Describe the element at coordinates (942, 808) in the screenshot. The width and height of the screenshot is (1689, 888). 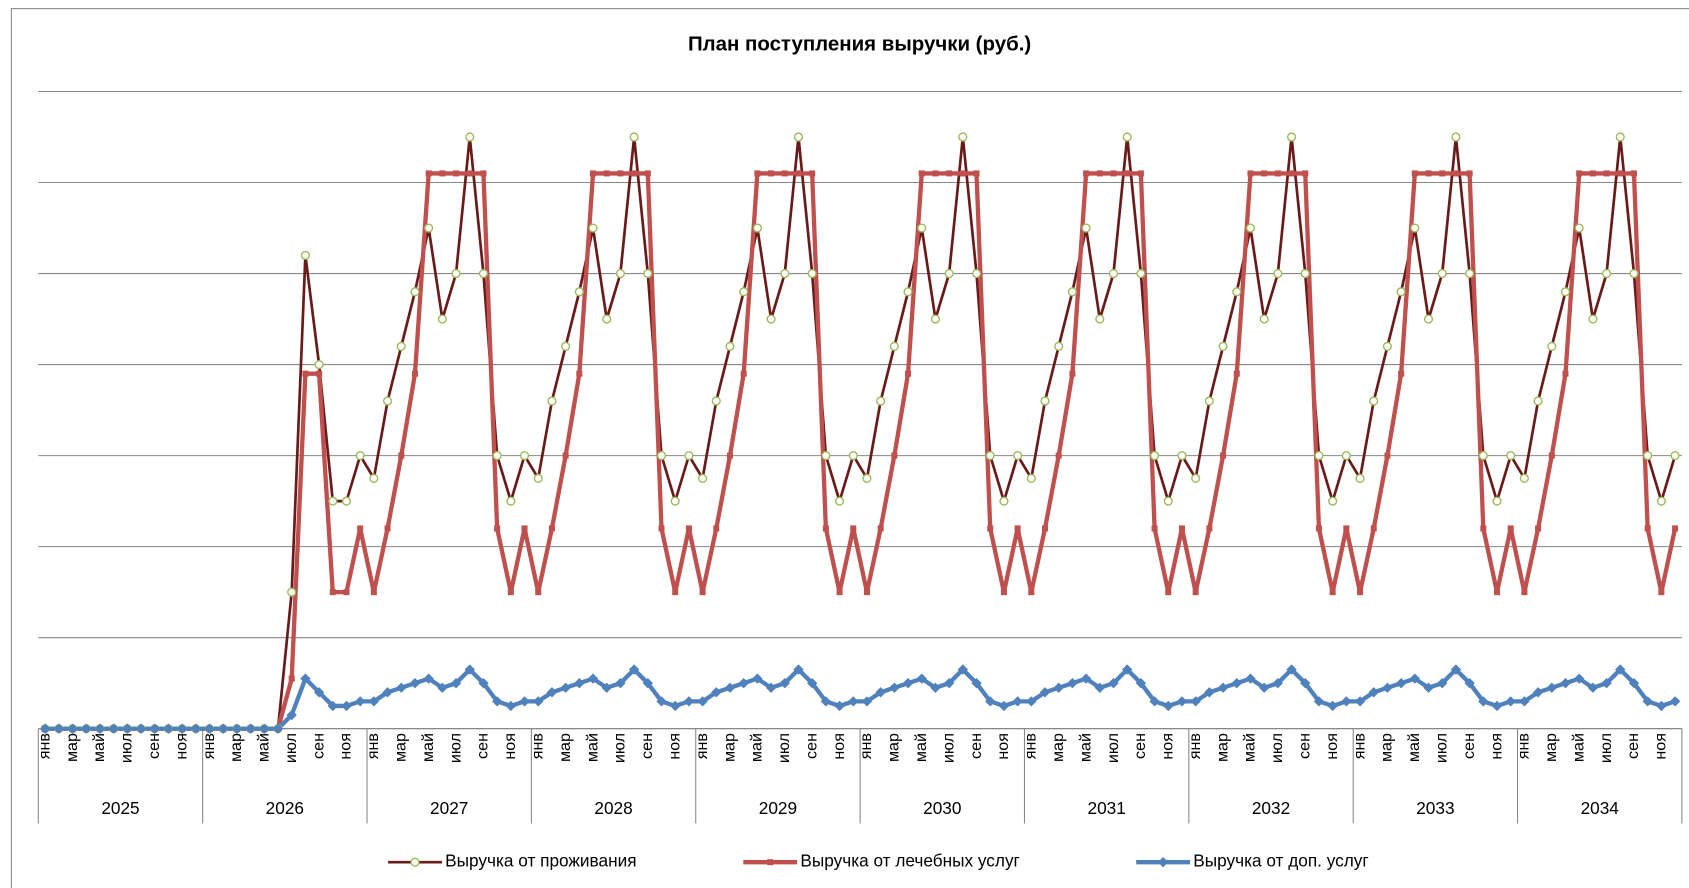
I see `x-group-label: 2030` at that location.